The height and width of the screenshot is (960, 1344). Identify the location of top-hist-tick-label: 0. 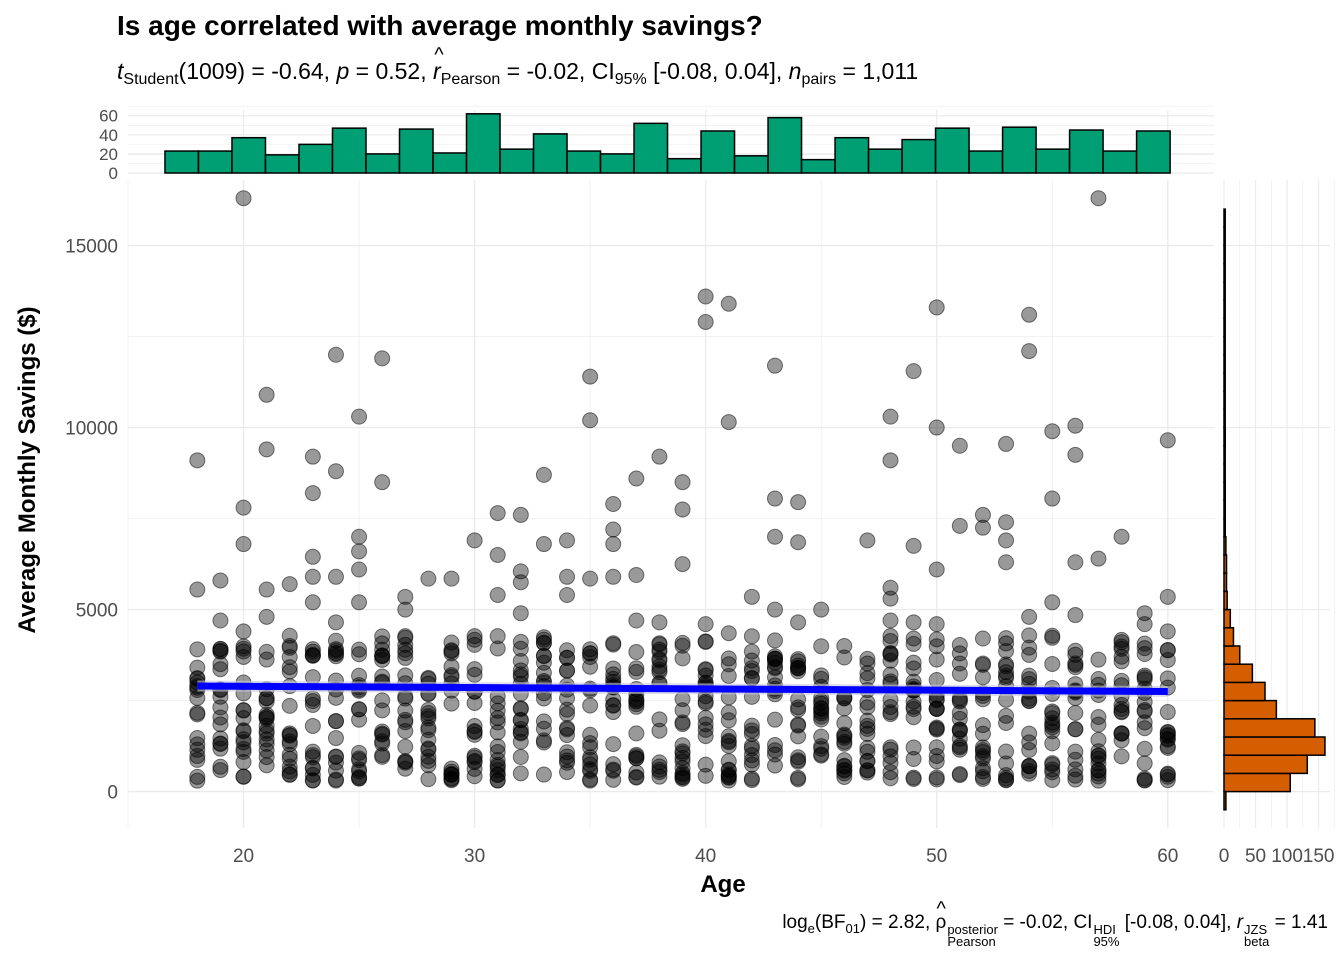
(113, 173).